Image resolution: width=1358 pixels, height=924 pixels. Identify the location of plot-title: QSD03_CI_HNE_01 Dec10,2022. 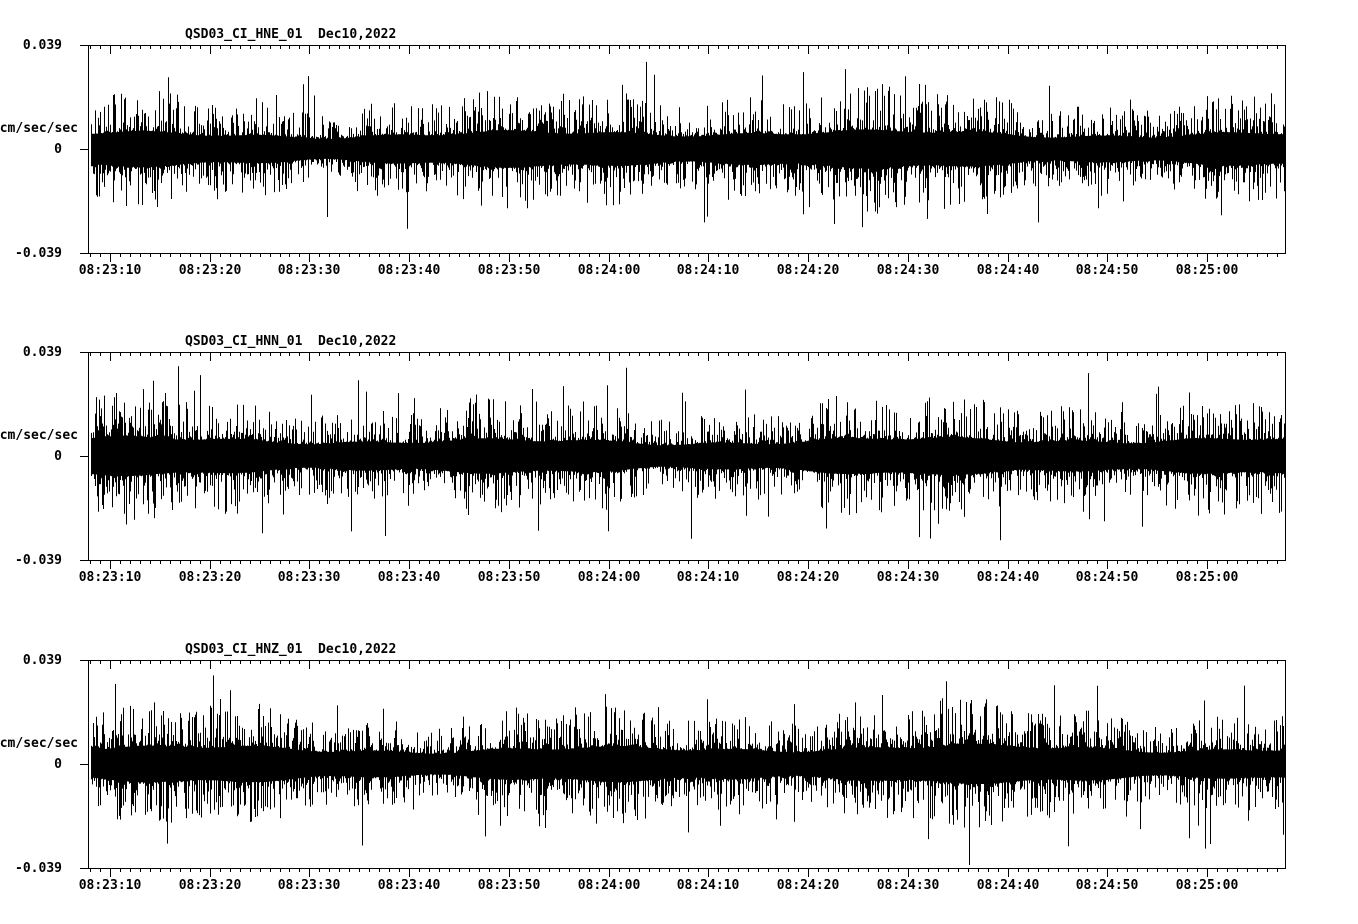
(290, 34).